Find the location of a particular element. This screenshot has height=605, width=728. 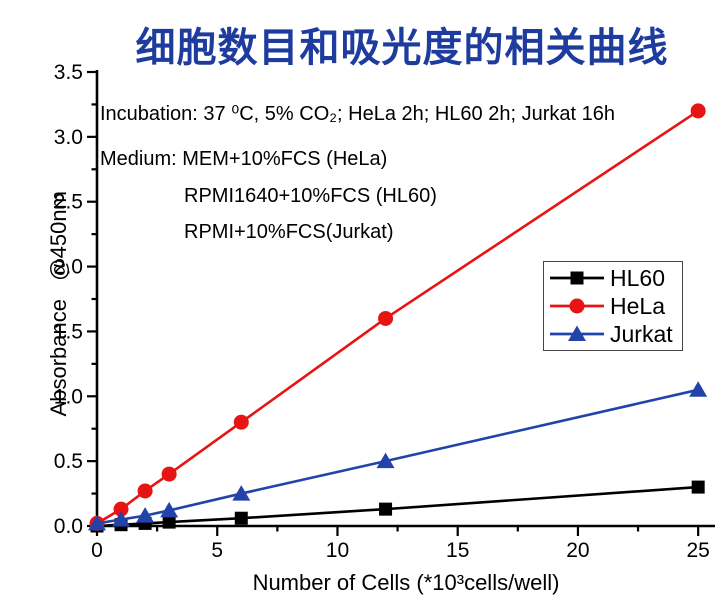

legend-label: HeLa is located at coordinates (637, 306).